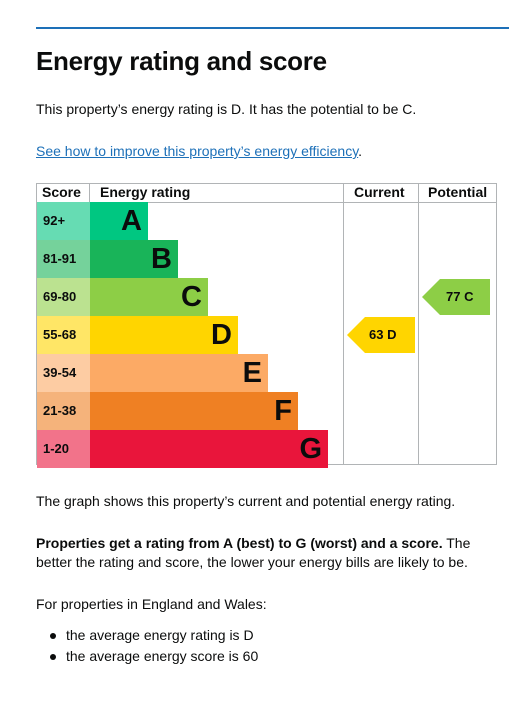 The image size is (523, 707). What do you see at coordinates (266, 202) in the screenshot?
I see `header-divider` at bounding box center [266, 202].